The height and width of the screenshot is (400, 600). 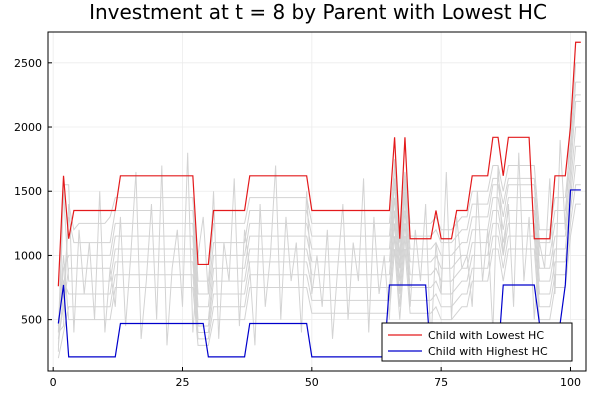 I want to click on y-tick-label: 2500, so click(x=28, y=63).